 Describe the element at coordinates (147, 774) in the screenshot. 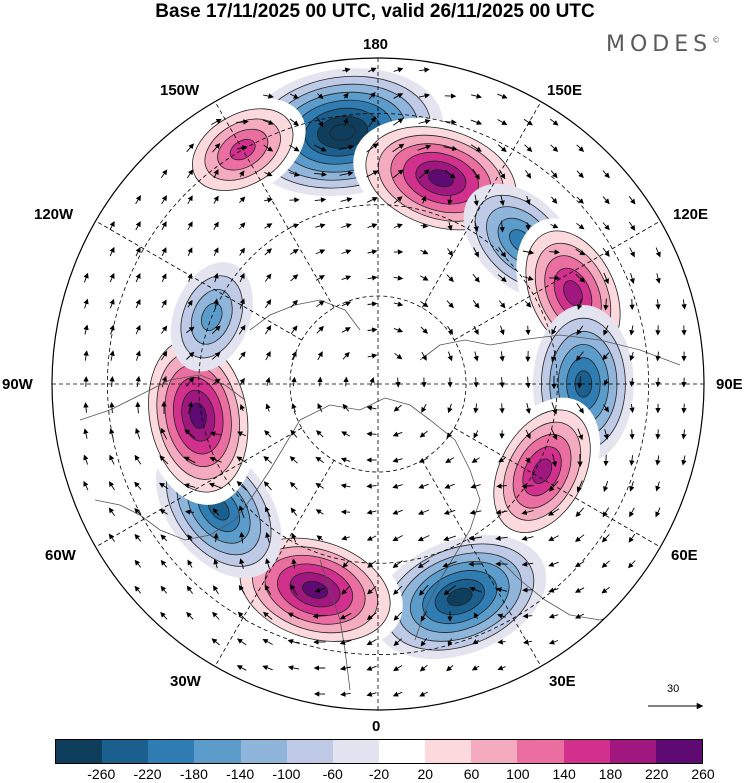

I see `colorbar-tick-label: -220` at that location.